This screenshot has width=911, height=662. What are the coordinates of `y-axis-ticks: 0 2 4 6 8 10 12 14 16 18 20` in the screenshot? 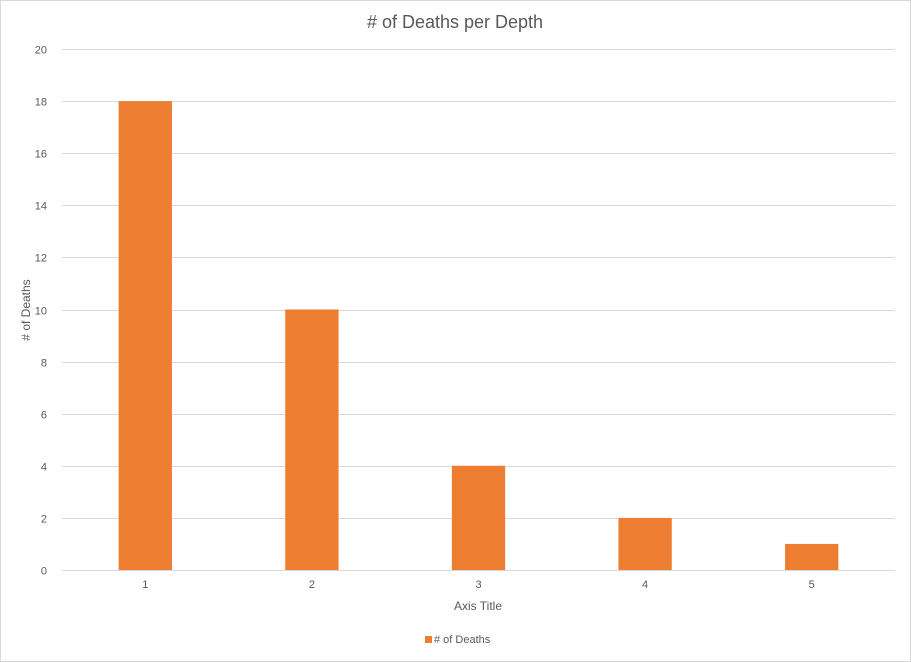 It's located at (41, 311).